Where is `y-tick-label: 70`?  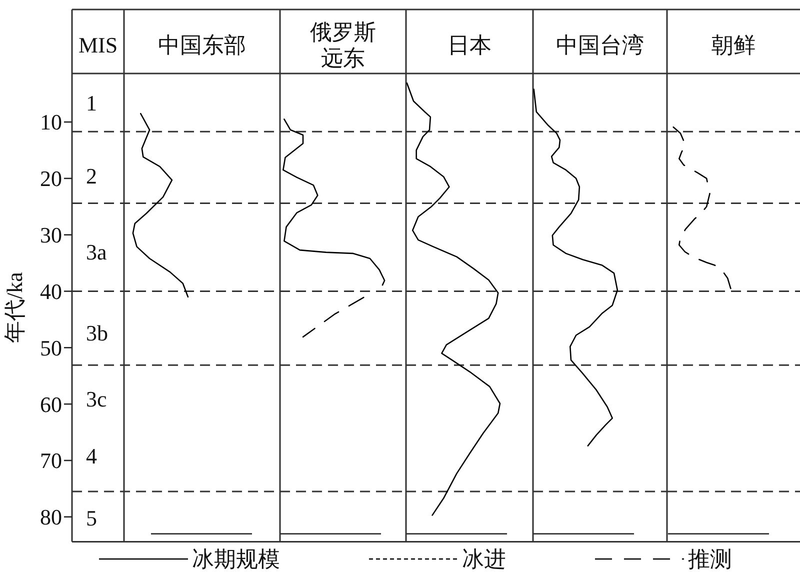
y-tick-label: 70 is located at coordinates (51, 461).